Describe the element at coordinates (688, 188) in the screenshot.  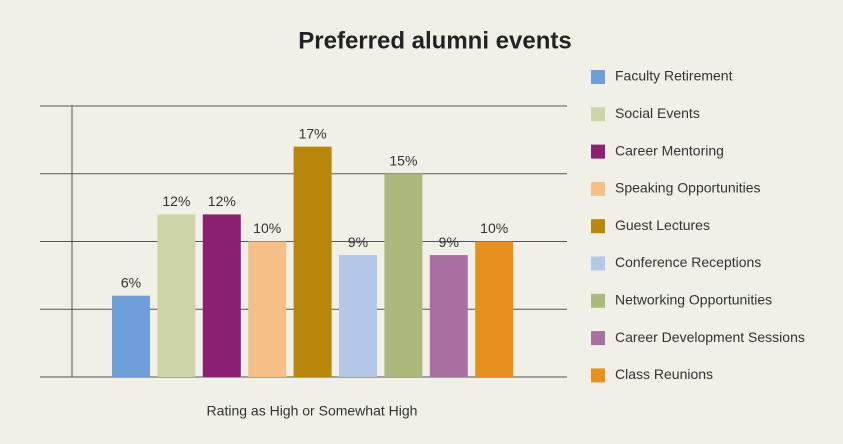
I see `legend-label: Speaking Opportunities` at that location.